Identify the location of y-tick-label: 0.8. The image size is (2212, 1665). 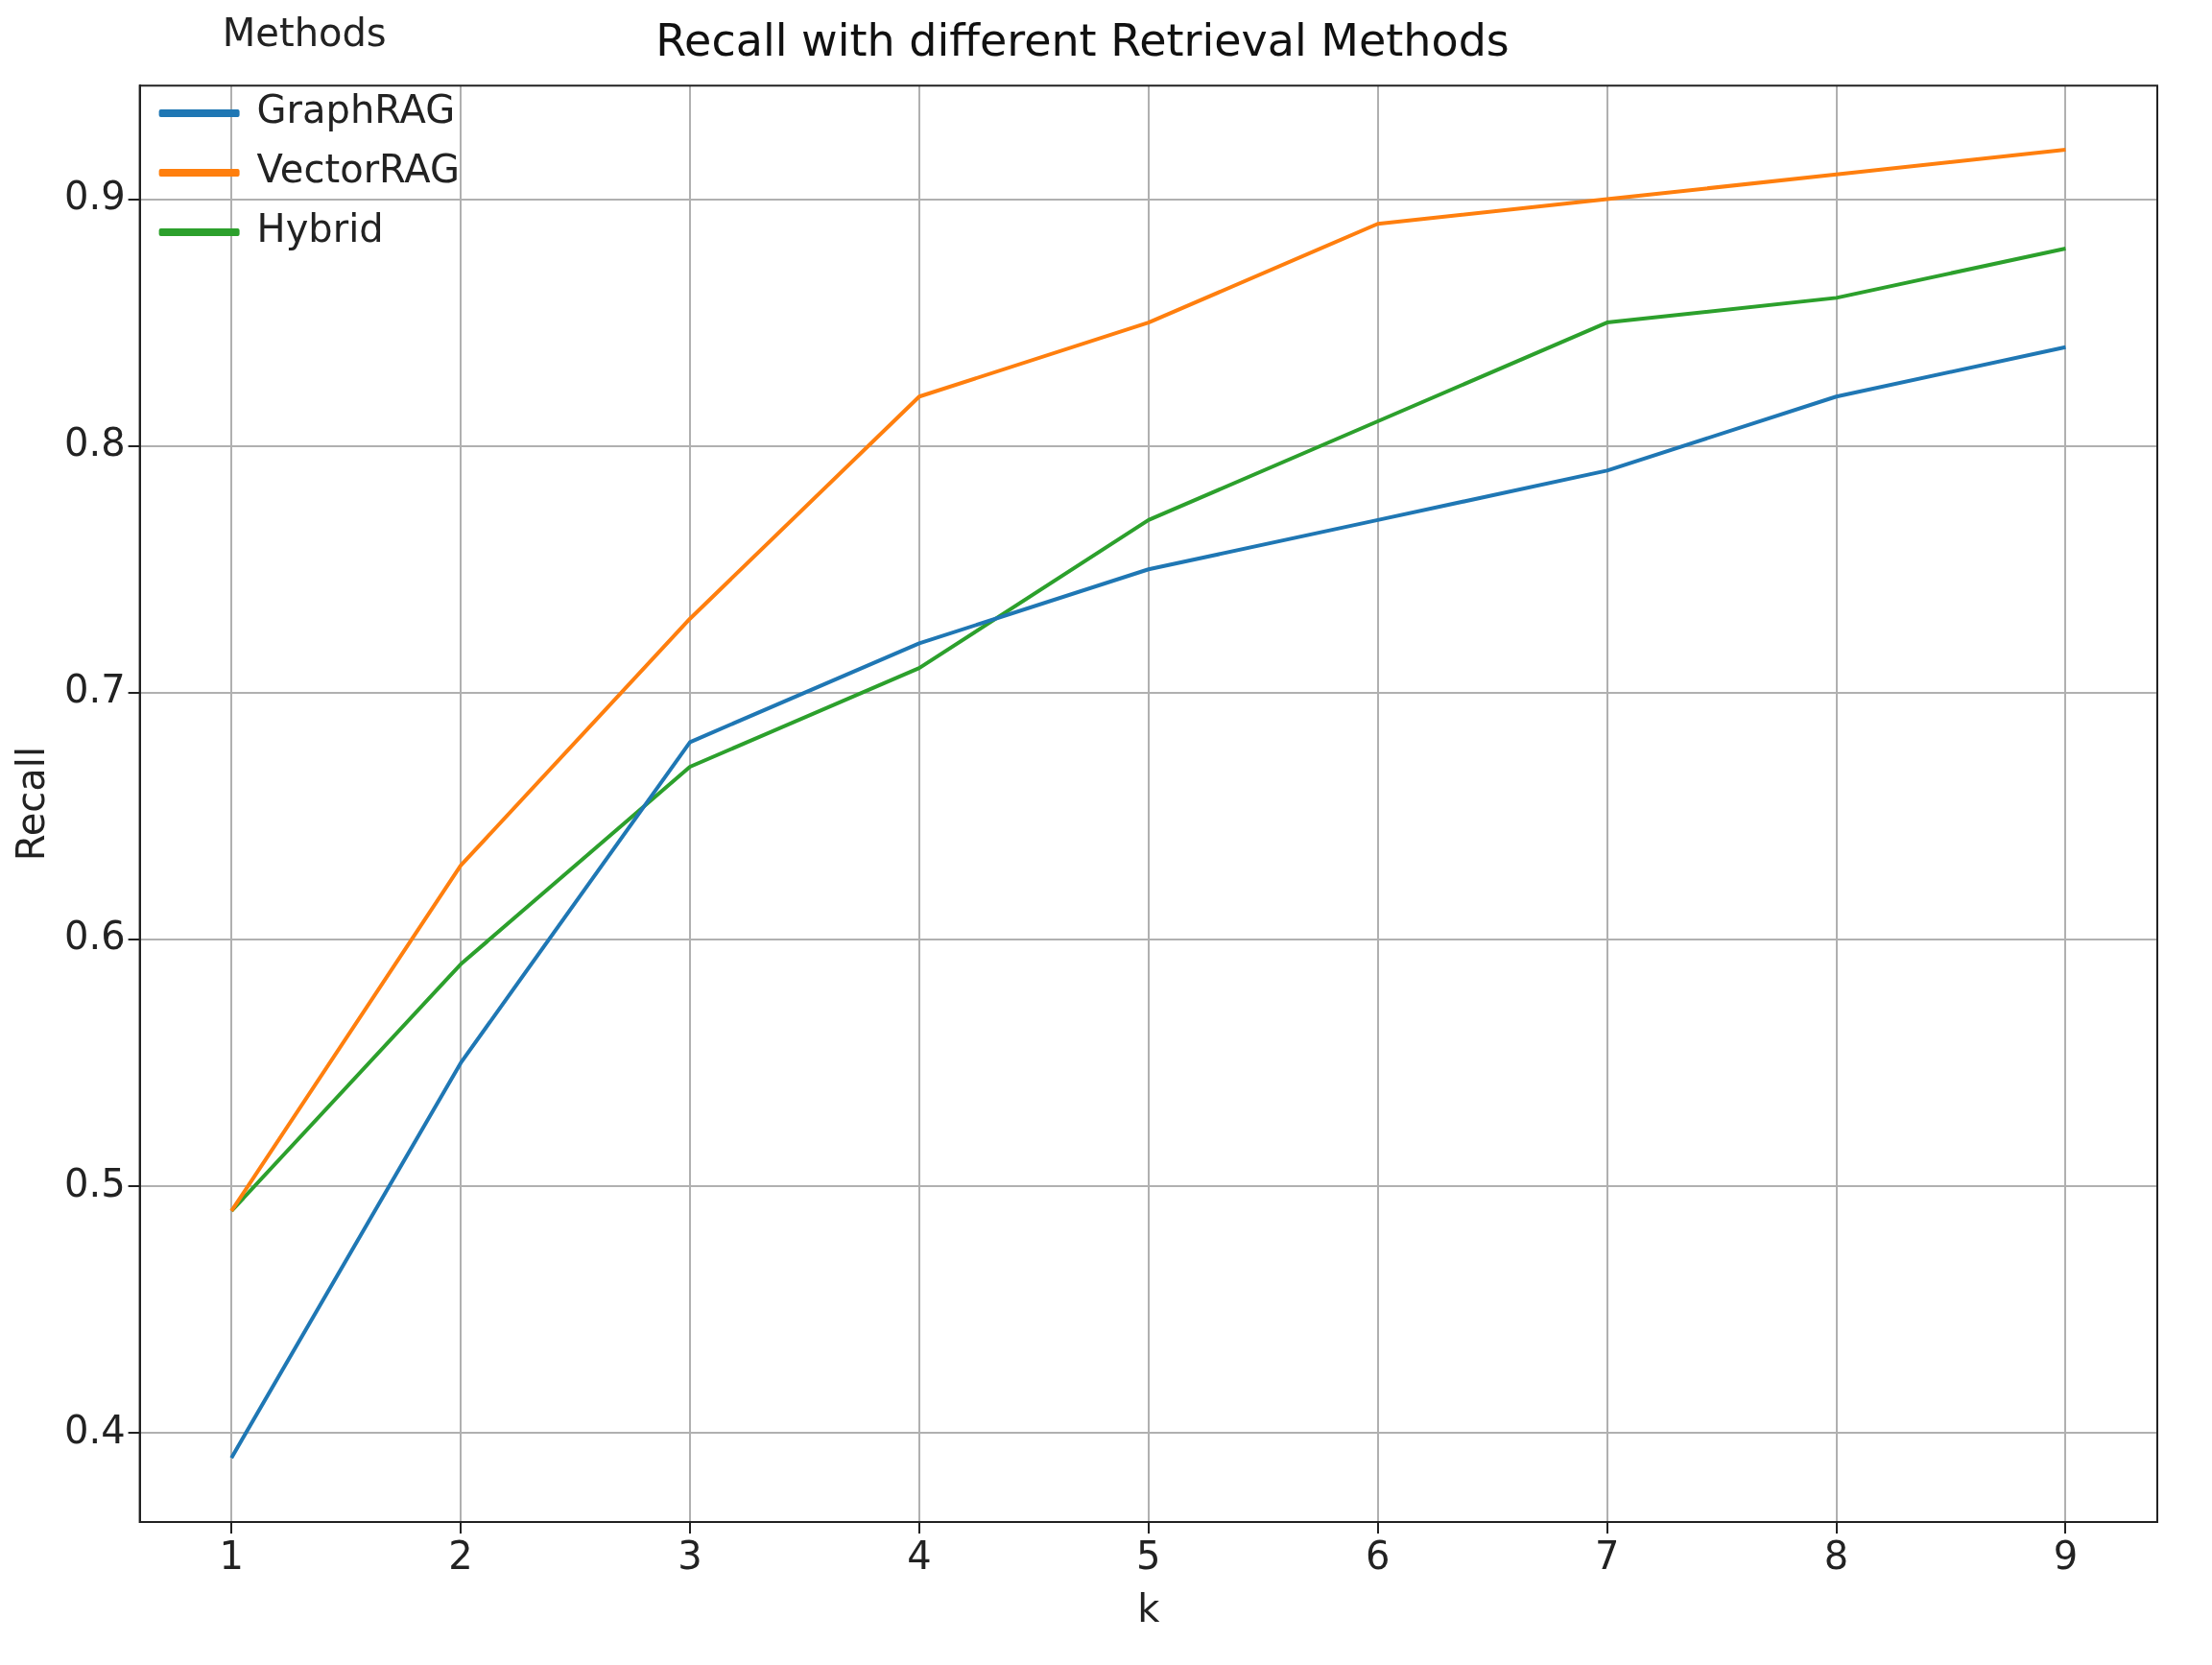
(94, 442).